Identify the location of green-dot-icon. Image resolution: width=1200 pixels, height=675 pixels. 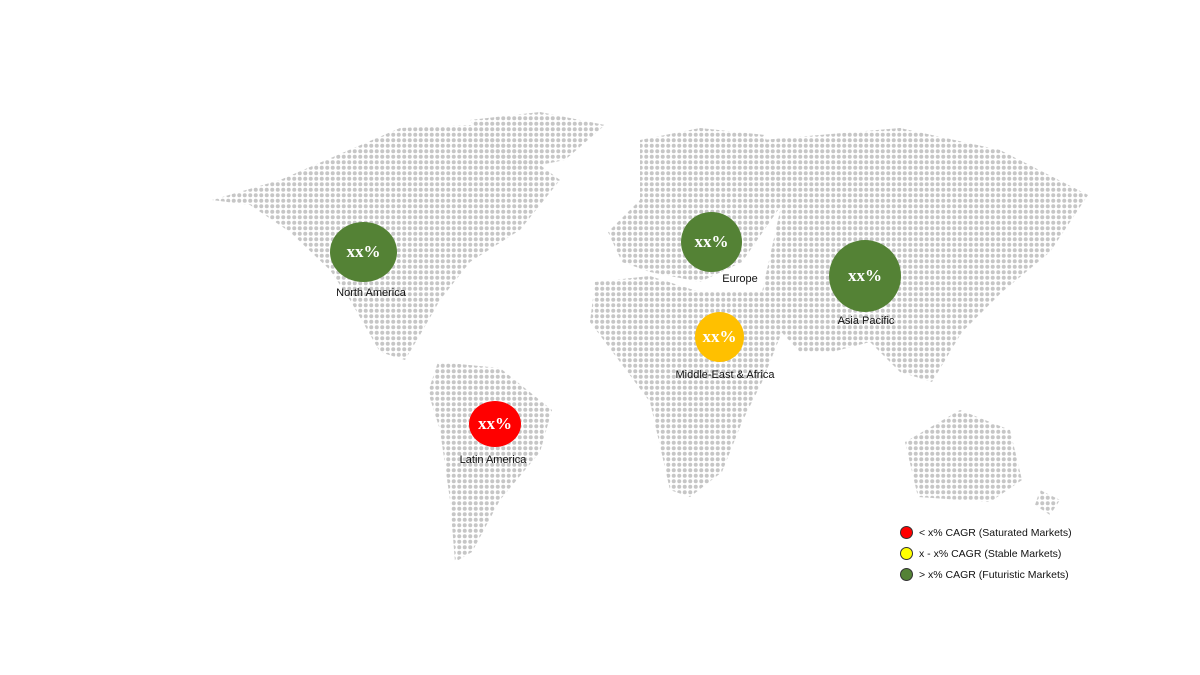
(906, 574).